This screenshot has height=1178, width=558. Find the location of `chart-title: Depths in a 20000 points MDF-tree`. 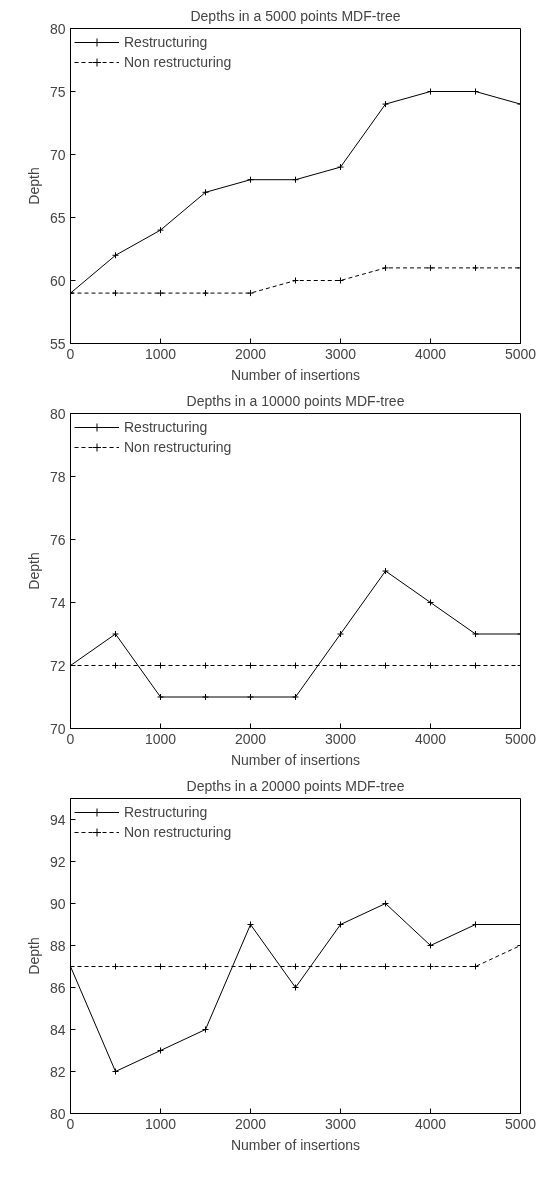

chart-title: Depths in a 20000 points MDF-tree is located at coordinates (295, 785).